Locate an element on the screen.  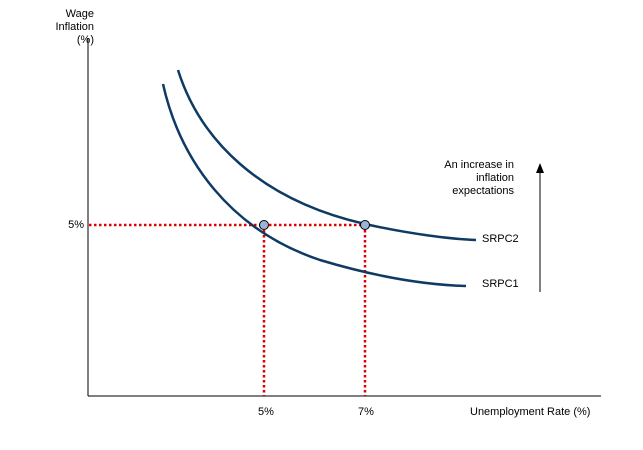
y-tick-label: 5% is located at coordinates (76, 225).